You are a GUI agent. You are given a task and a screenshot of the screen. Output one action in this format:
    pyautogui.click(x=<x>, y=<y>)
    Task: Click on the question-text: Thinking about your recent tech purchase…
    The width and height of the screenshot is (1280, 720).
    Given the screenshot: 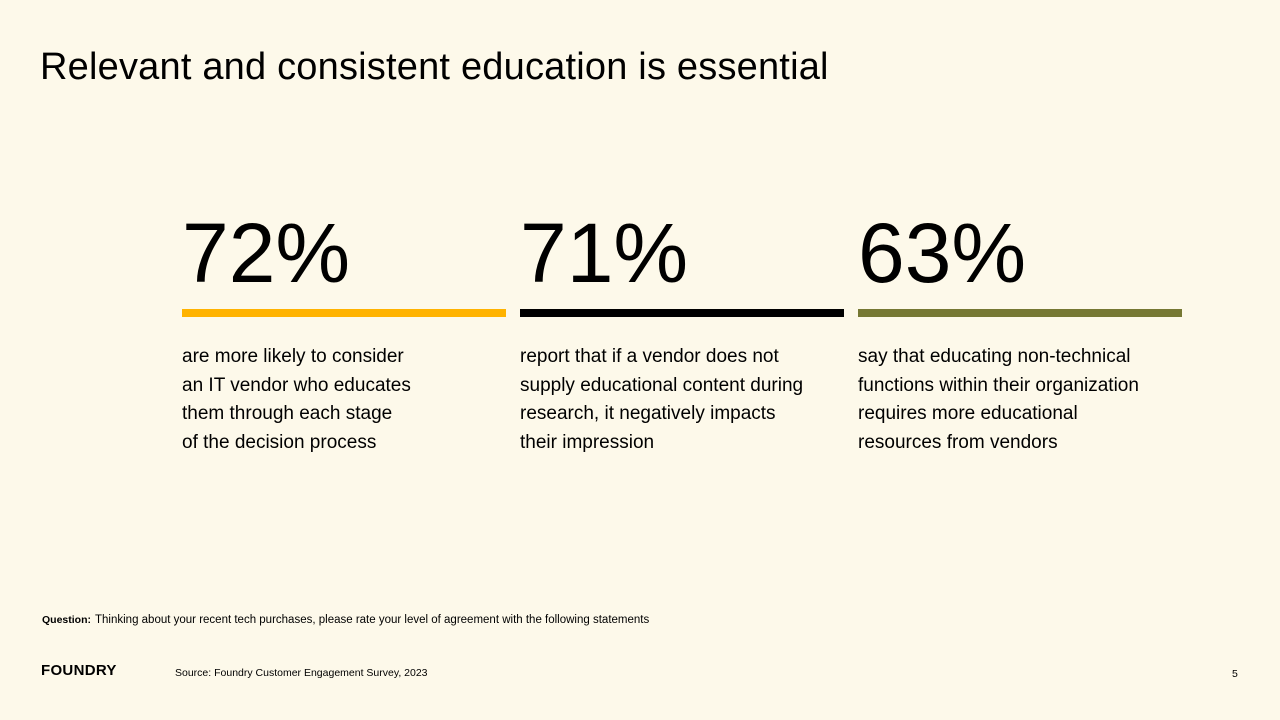 What is the action you would take?
    pyautogui.click(x=372, y=620)
    